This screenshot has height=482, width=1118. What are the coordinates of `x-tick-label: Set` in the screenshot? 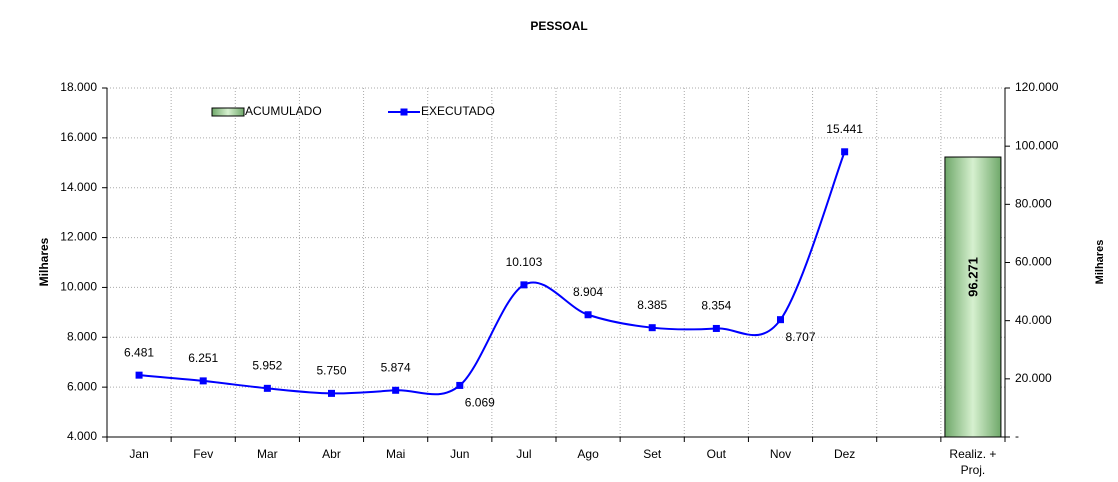 It's located at (652, 454).